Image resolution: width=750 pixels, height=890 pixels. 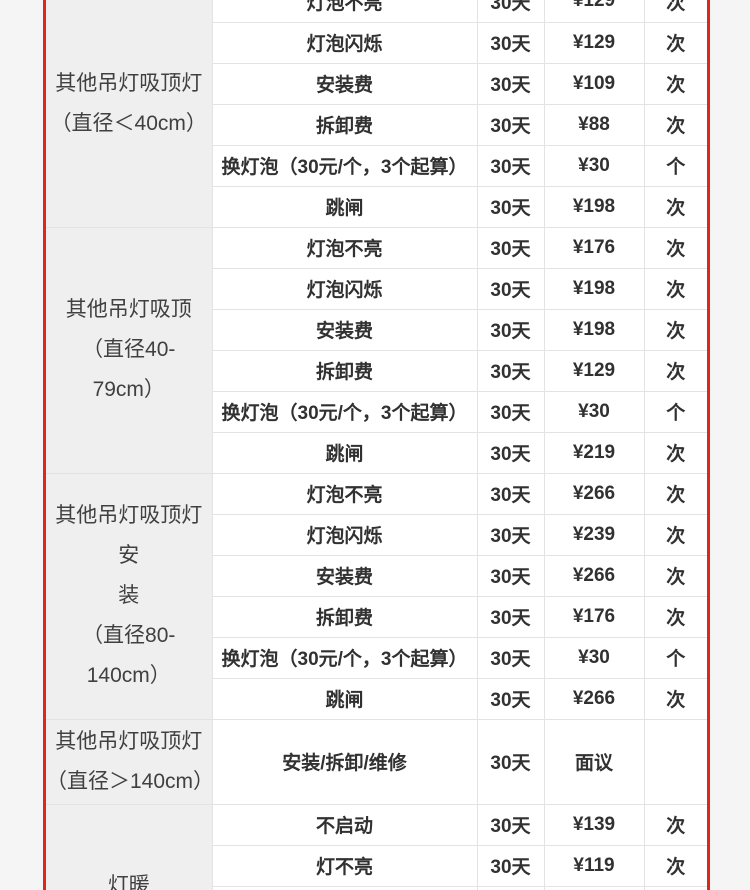 I want to click on price-cell: ¥176, so click(x=594, y=616).